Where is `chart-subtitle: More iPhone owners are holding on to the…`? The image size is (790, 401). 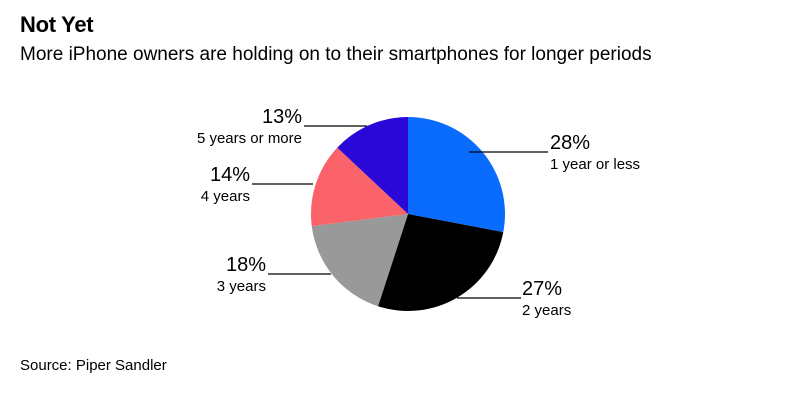 chart-subtitle: More iPhone owners are holding on to the… is located at coordinates (336, 54).